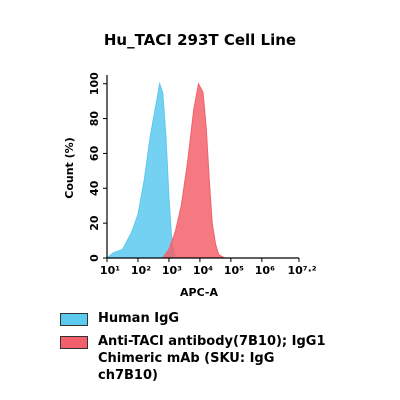 Image resolution: width=400 pixels, height=400 pixels. I want to click on x-tick-label: 10¹, so click(110, 270).